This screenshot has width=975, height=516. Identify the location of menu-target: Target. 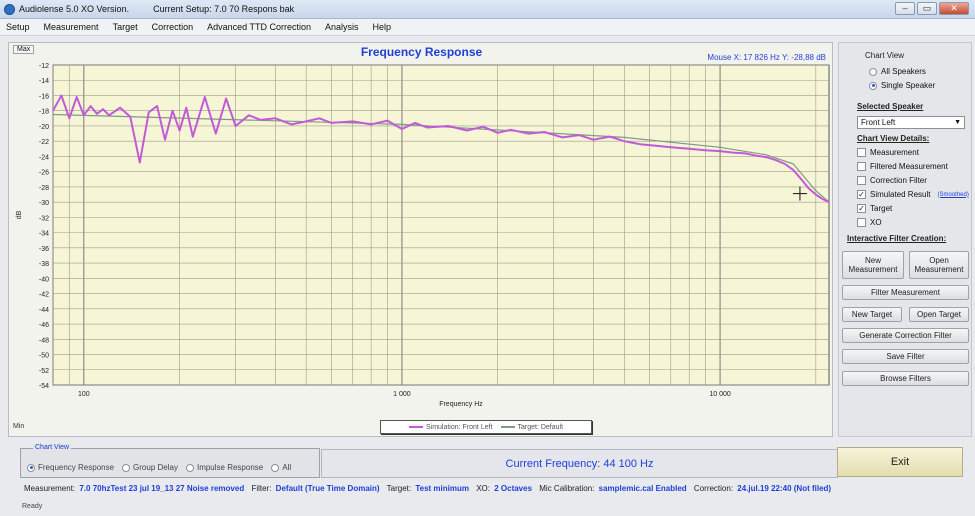
(125, 27).